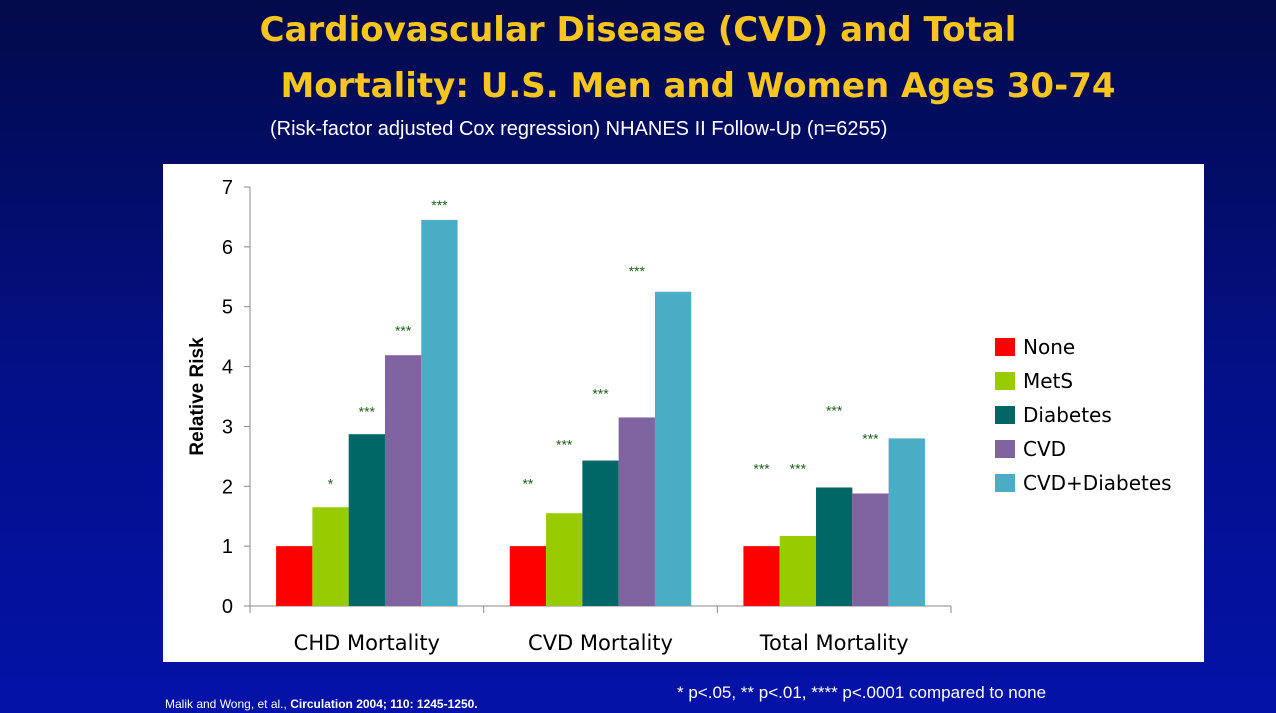 The width and height of the screenshot is (1276, 713). I want to click on legend-label: Diabetes, so click(1067, 415).